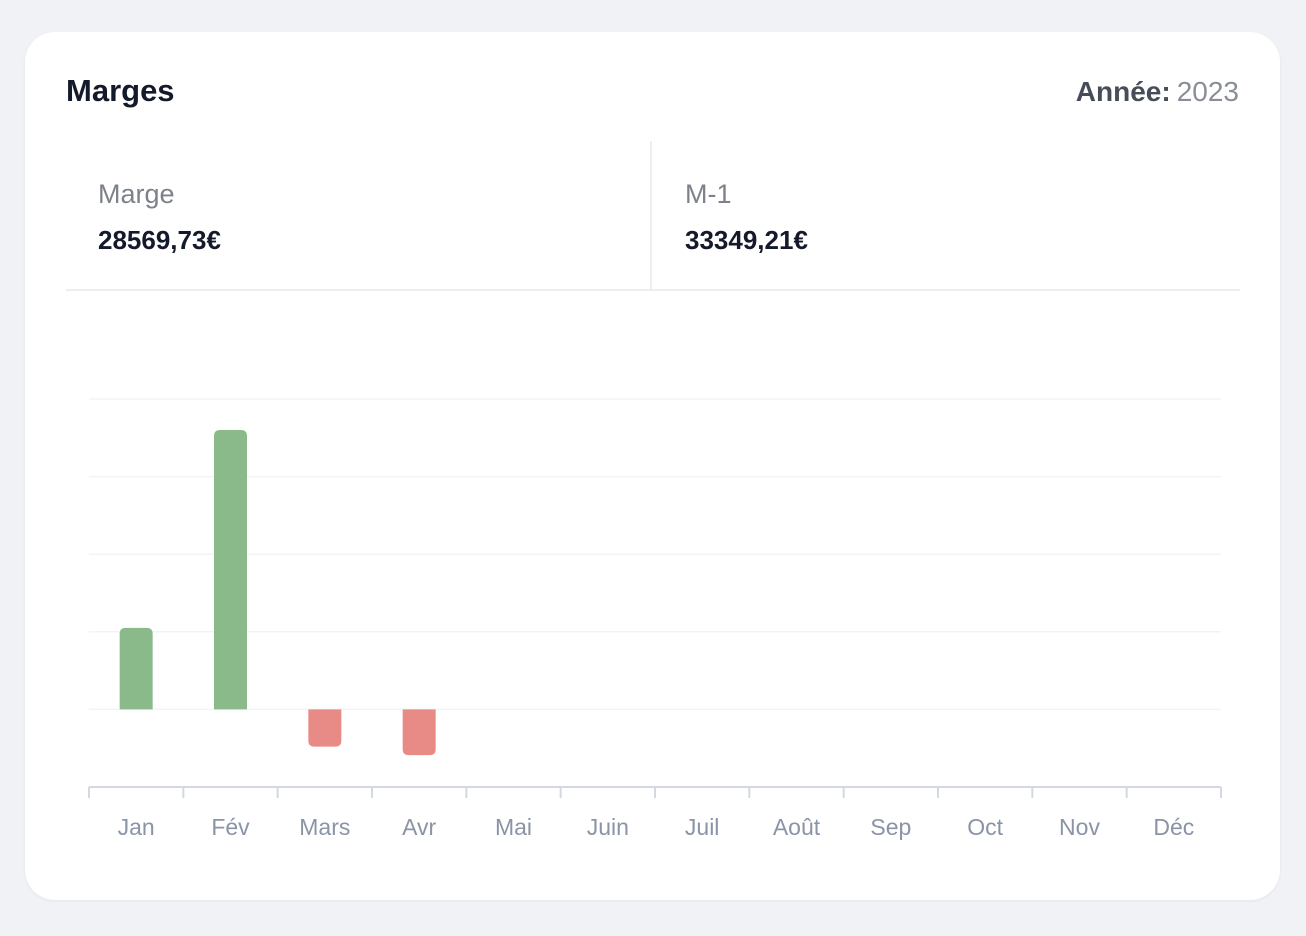 This screenshot has width=1306, height=936. I want to click on bar-jan, so click(136, 668).